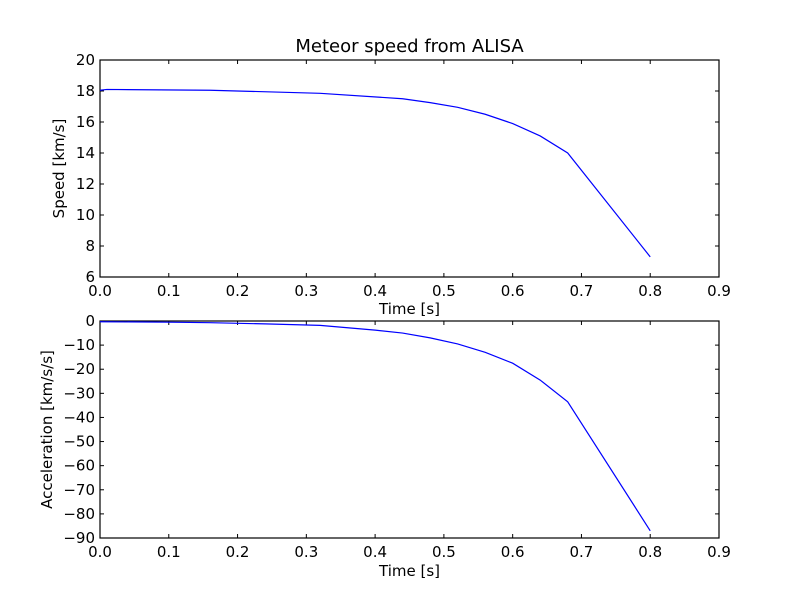  What do you see at coordinates (719, 552) in the screenshot?
I see `acceleration-x-tick-label: 0.9` at bounding box center [719, 552].